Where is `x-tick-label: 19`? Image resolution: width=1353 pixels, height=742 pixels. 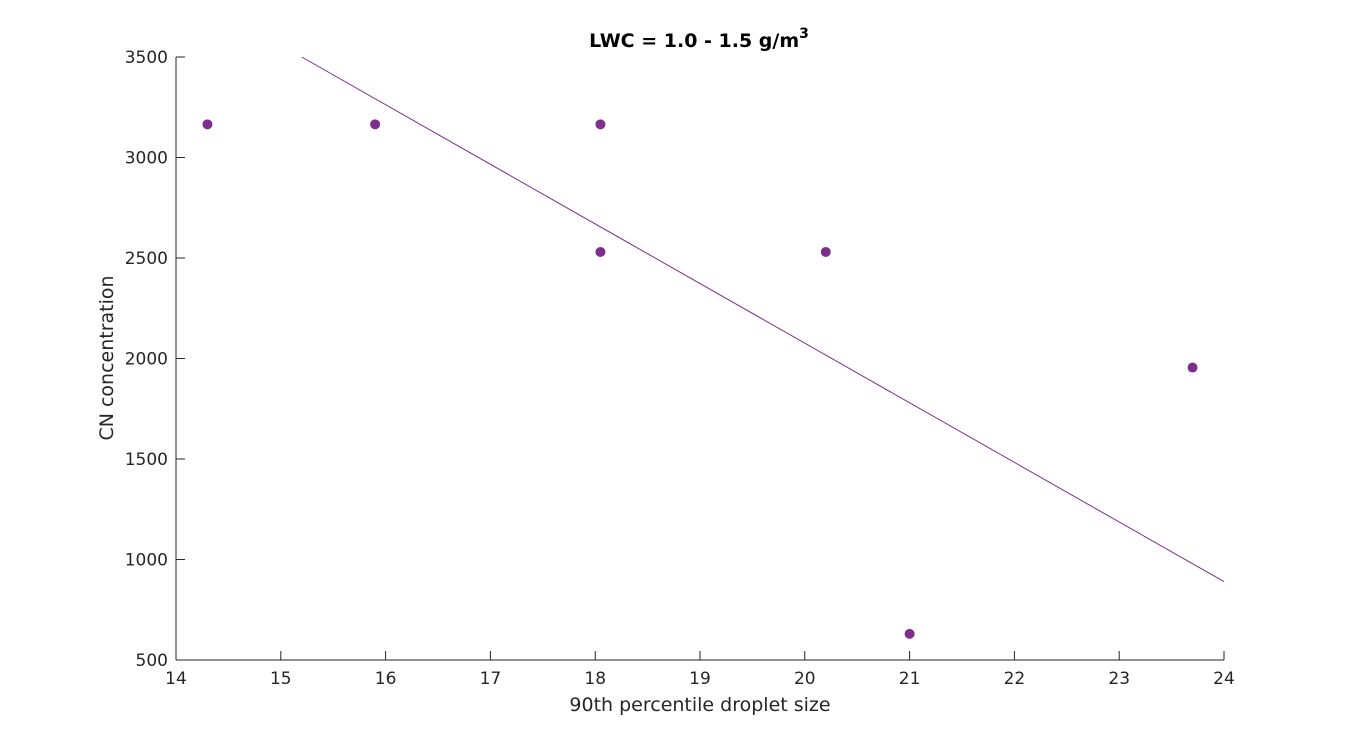
x-tick-label: 19 is located at coordinates (700, 679).